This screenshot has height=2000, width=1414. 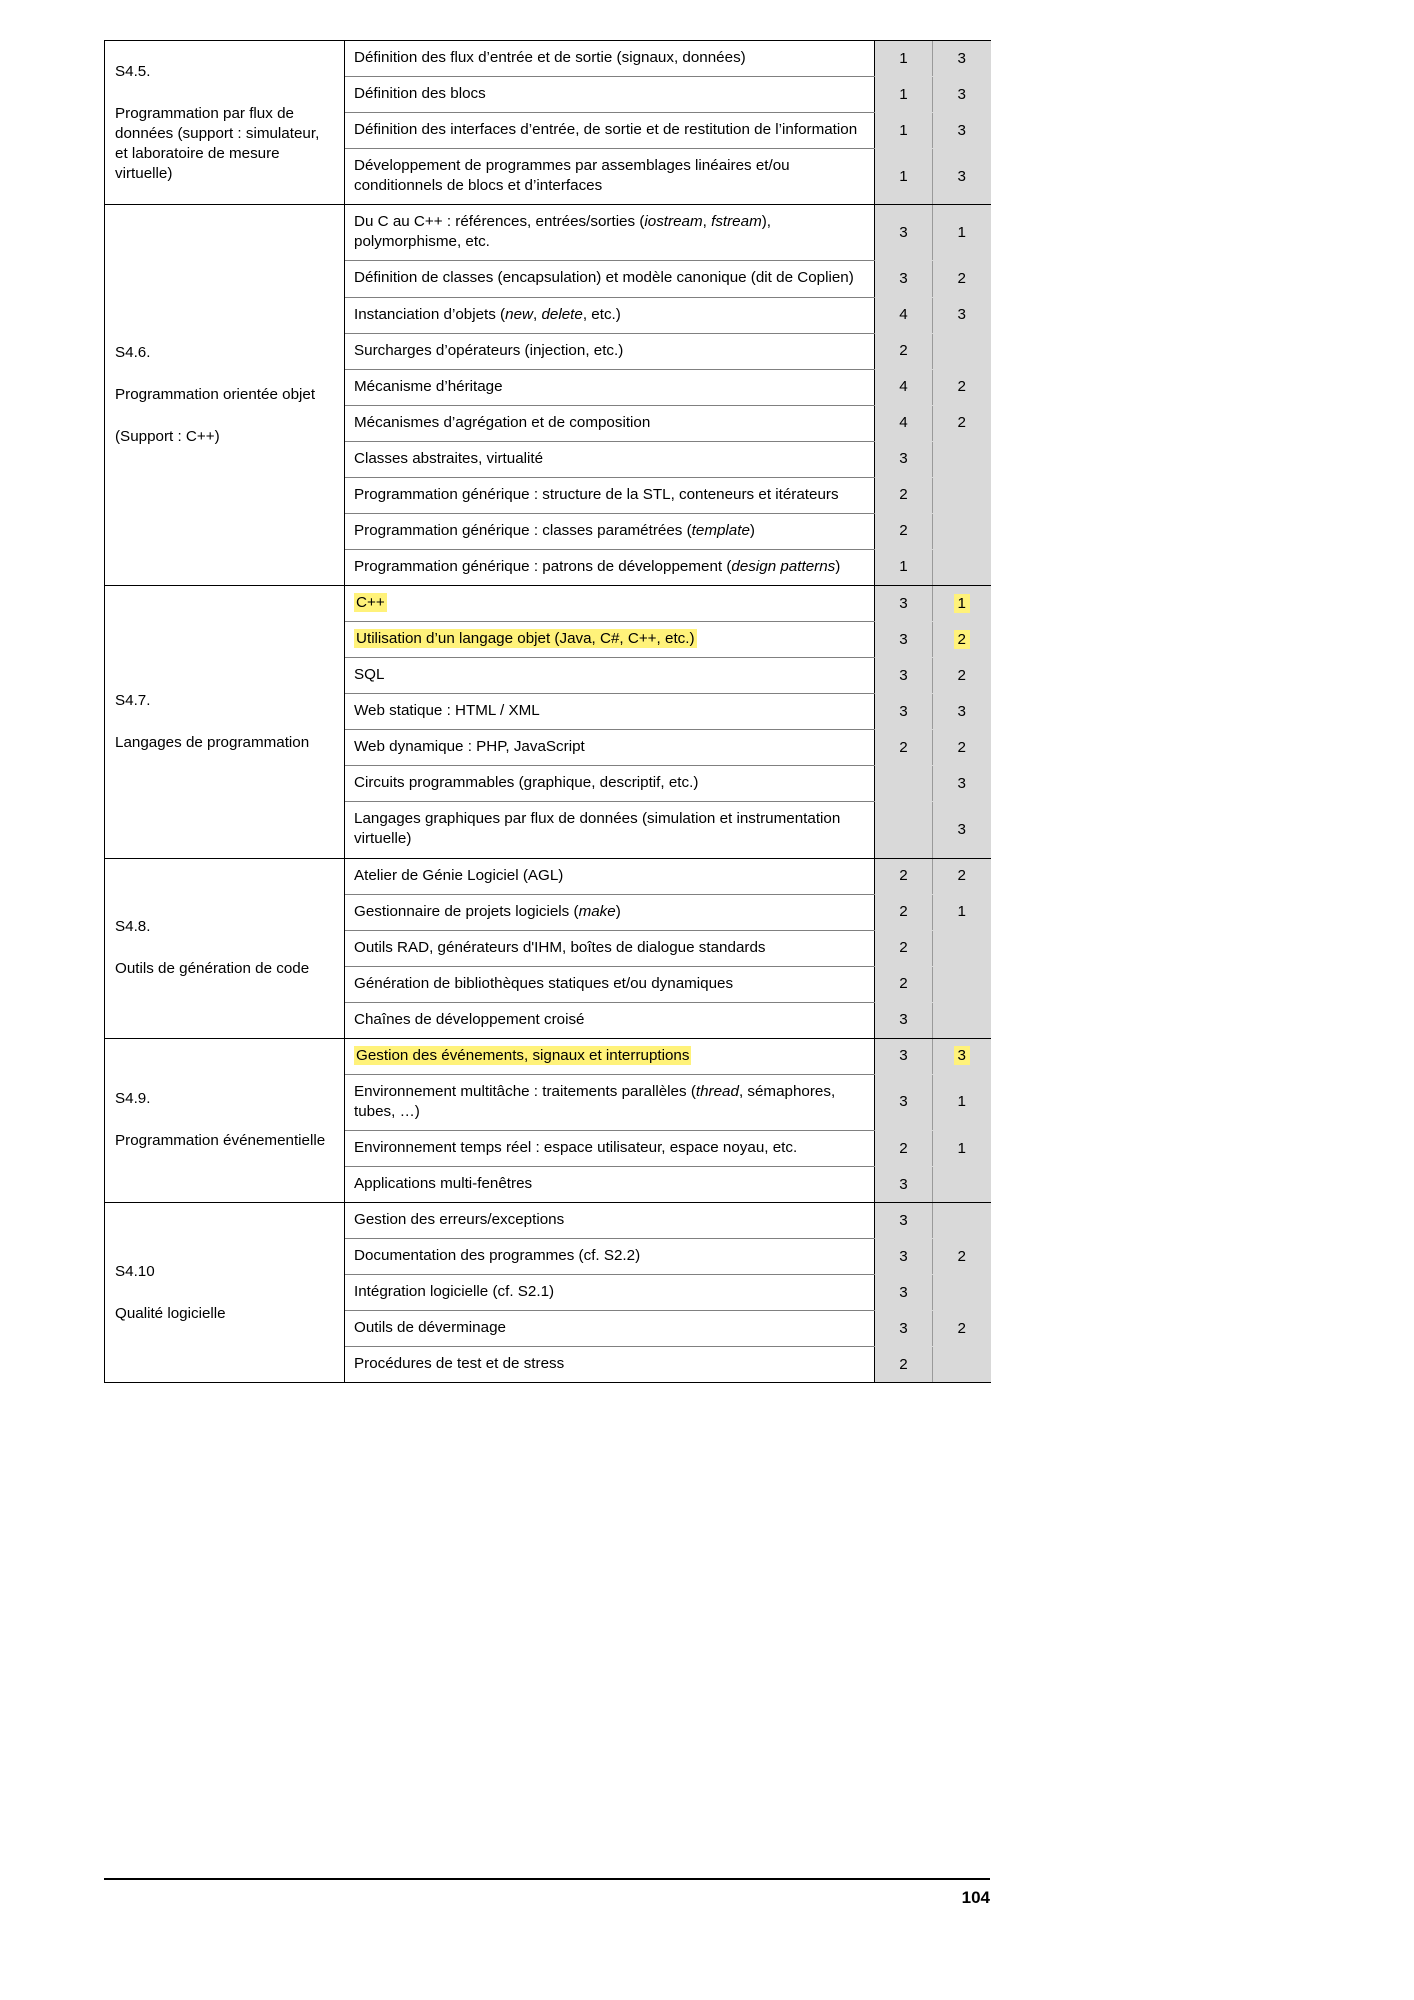 I want to click on section-code: S4.10, so click(x=135, y=1271).